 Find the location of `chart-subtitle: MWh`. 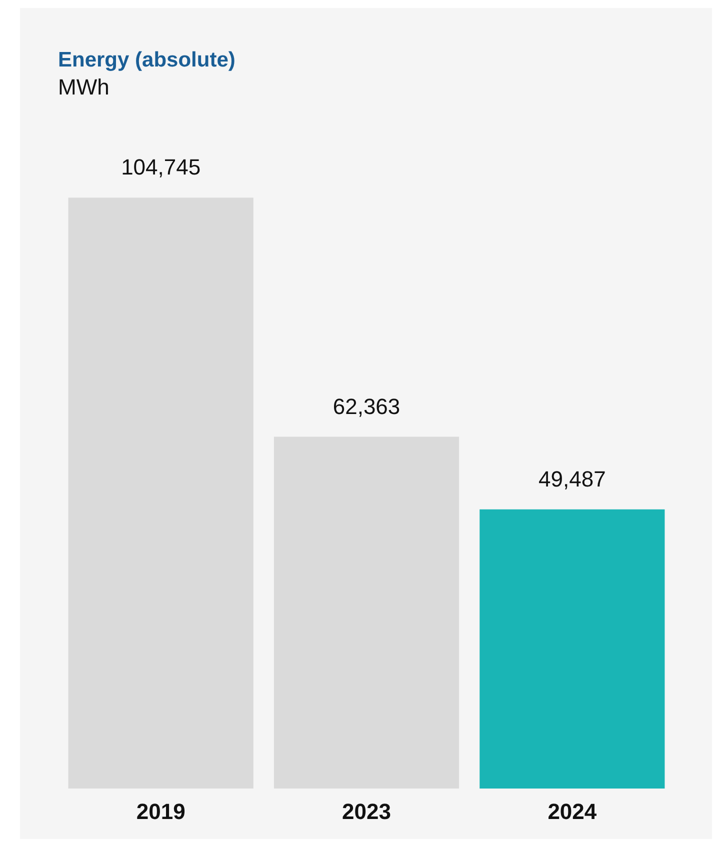

chart-subtitle: MWh is located at coordinates (84, 87).